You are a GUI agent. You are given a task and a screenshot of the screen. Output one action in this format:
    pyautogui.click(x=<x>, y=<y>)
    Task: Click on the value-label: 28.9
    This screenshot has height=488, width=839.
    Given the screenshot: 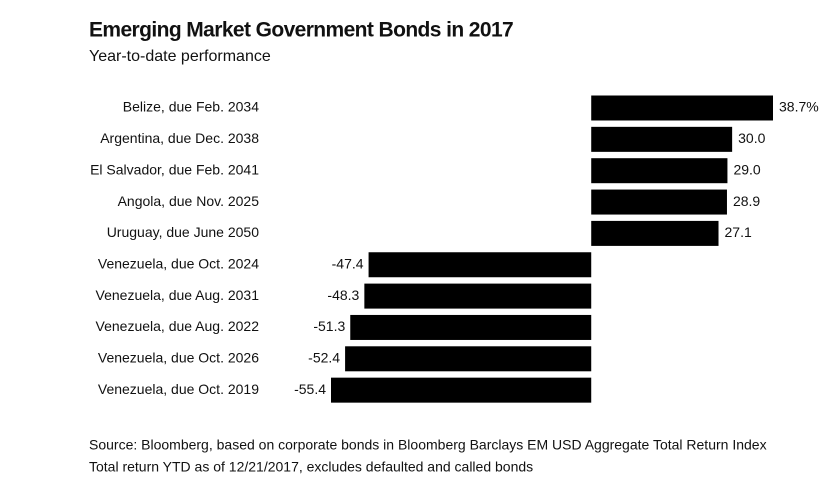 What is the action you would take?
    pyautogui.click(x=746, y=201)
    